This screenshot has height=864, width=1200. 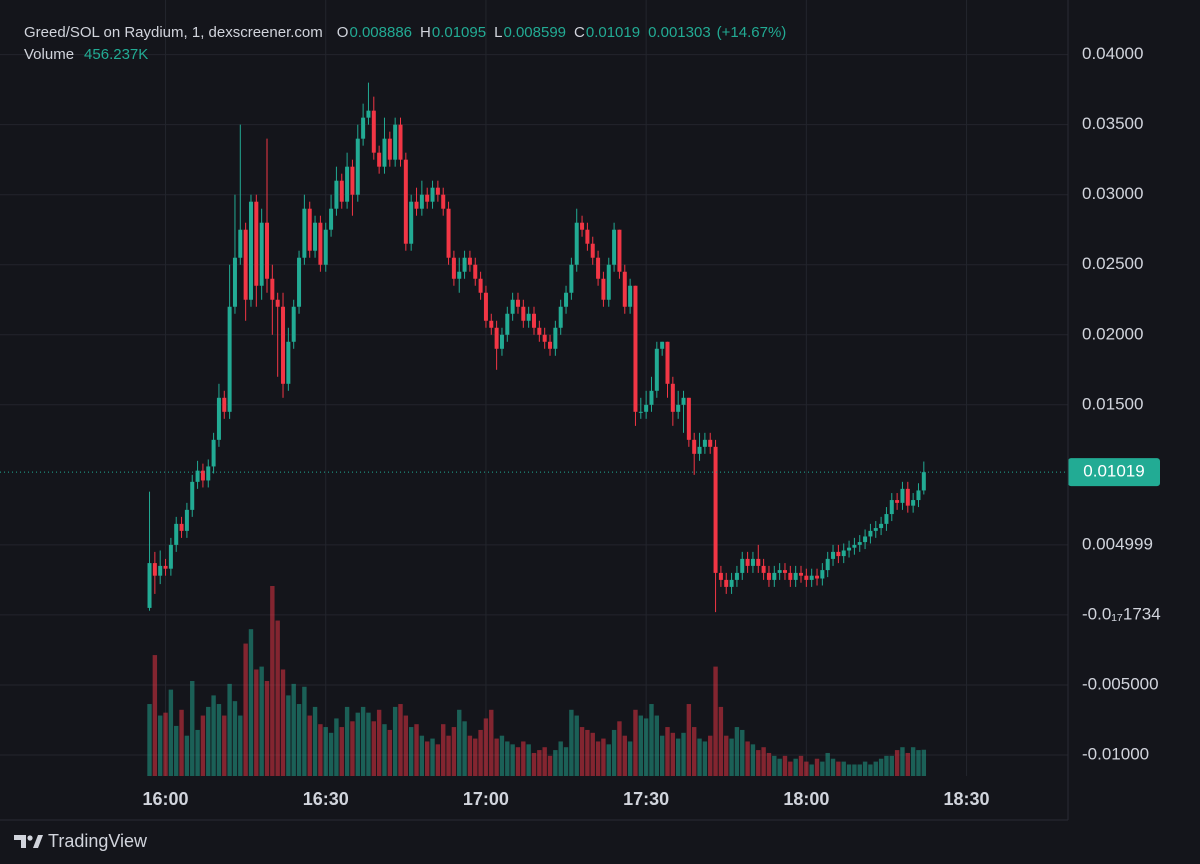 I want to click on x-tick-label: 17:00, so click(x=486, y=799).